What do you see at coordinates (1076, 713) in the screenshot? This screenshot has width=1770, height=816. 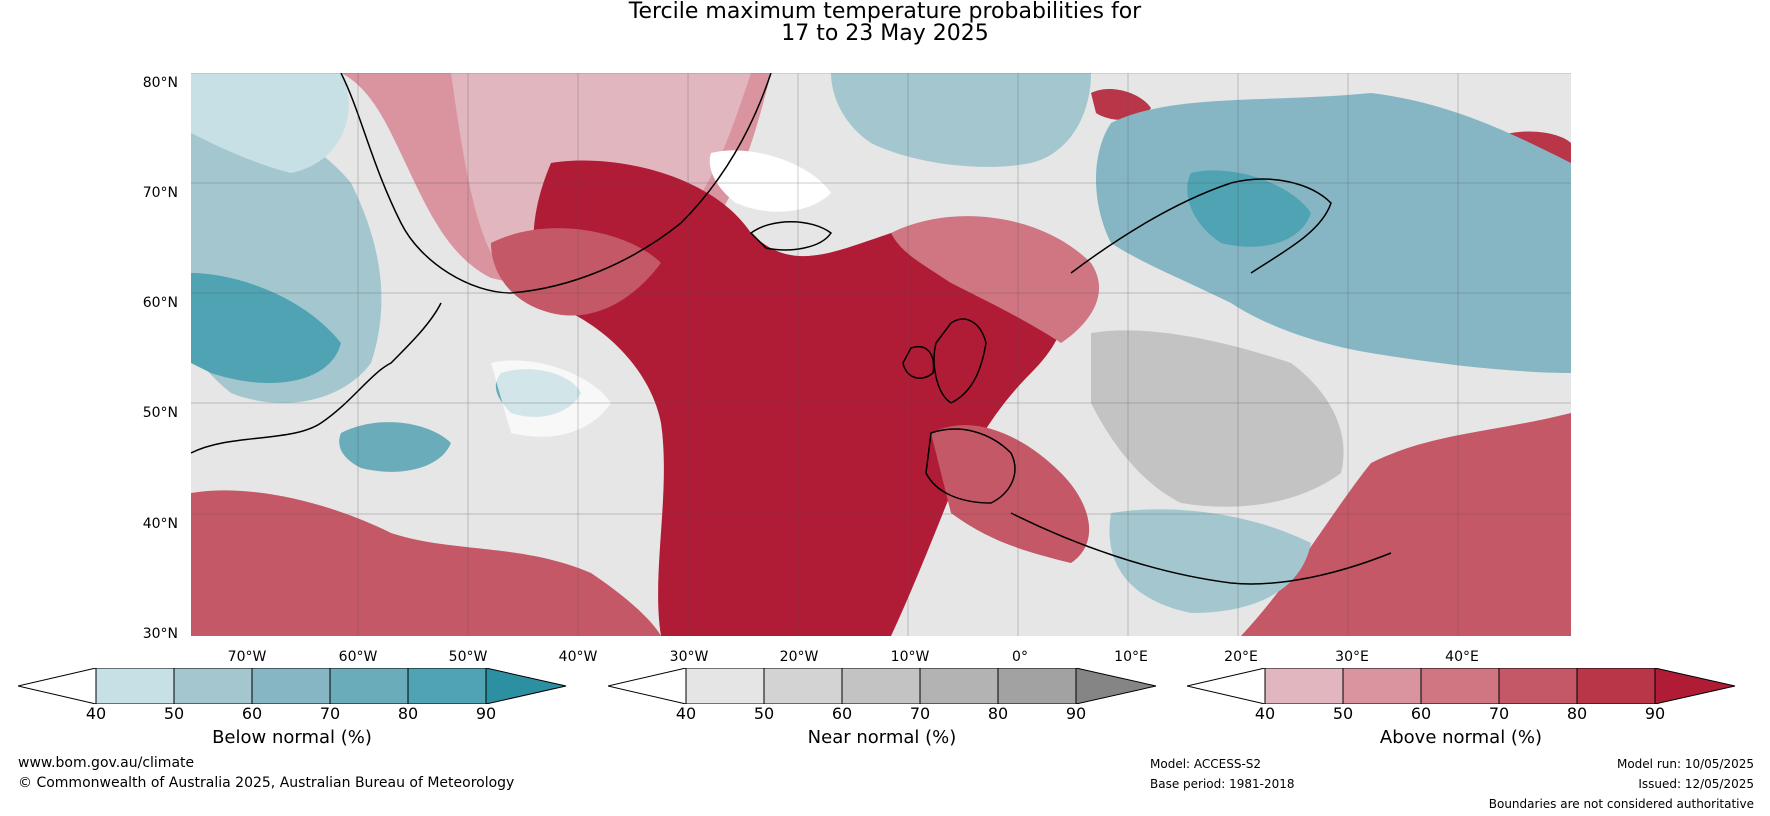 I see `colorbar-near-tick: 90` at bounding box center [1076, 713].